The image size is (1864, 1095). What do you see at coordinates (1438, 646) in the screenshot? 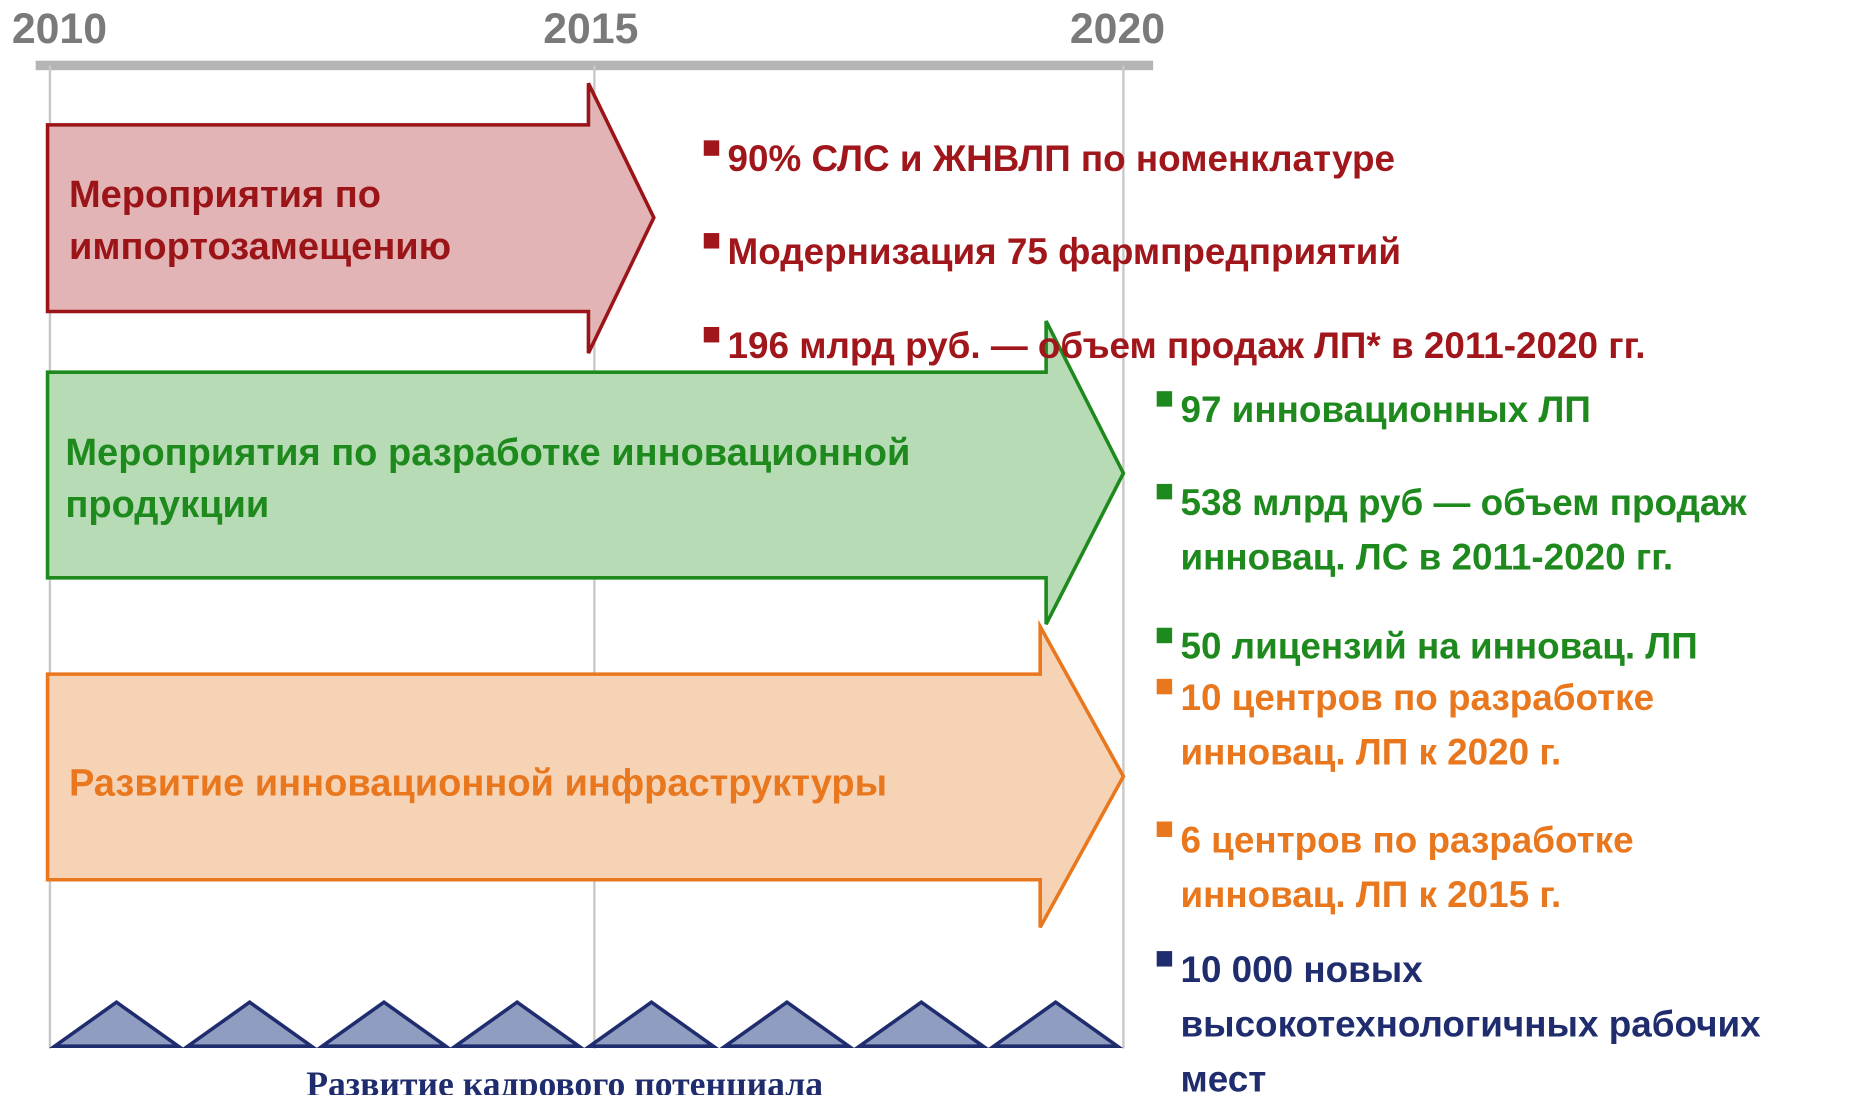
I see `result-item: 50 лицензий на инновац. ЛП` at bounding box center [1438, 646].